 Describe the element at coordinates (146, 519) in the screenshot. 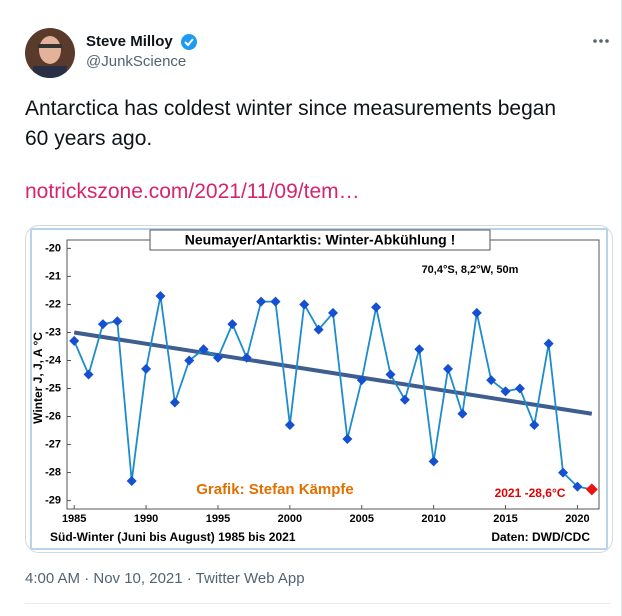

I see `x-tick-label: 1990` at that location.